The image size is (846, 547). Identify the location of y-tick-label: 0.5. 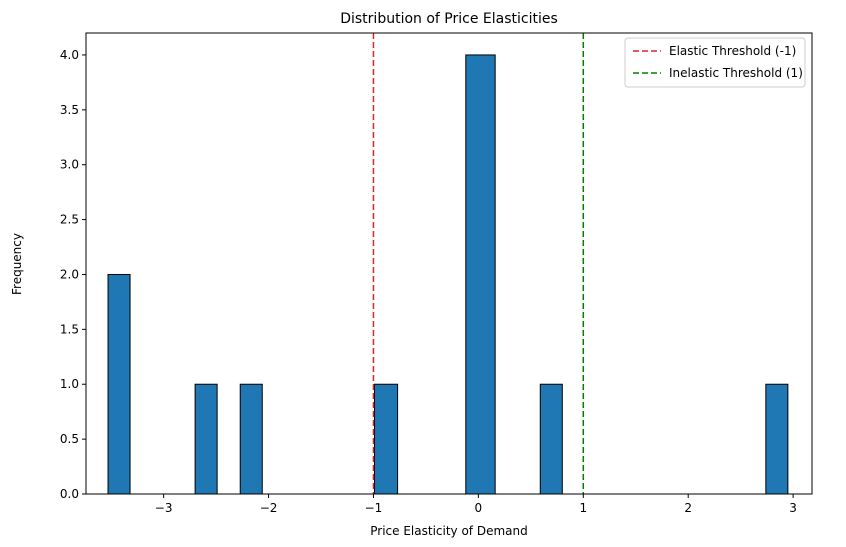
(69, 439).